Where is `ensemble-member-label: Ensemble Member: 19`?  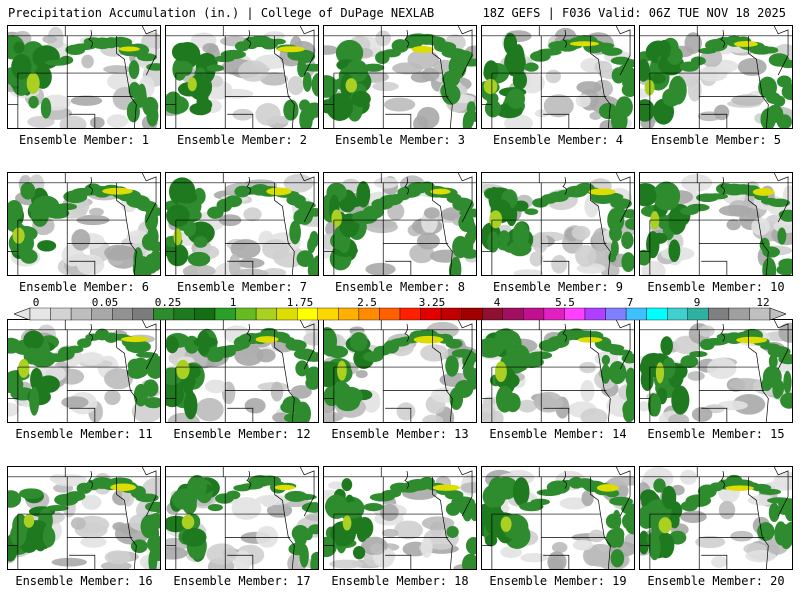
ensemble-member-label: Ensemble Member: 19 is located at coordinates (558, 581).